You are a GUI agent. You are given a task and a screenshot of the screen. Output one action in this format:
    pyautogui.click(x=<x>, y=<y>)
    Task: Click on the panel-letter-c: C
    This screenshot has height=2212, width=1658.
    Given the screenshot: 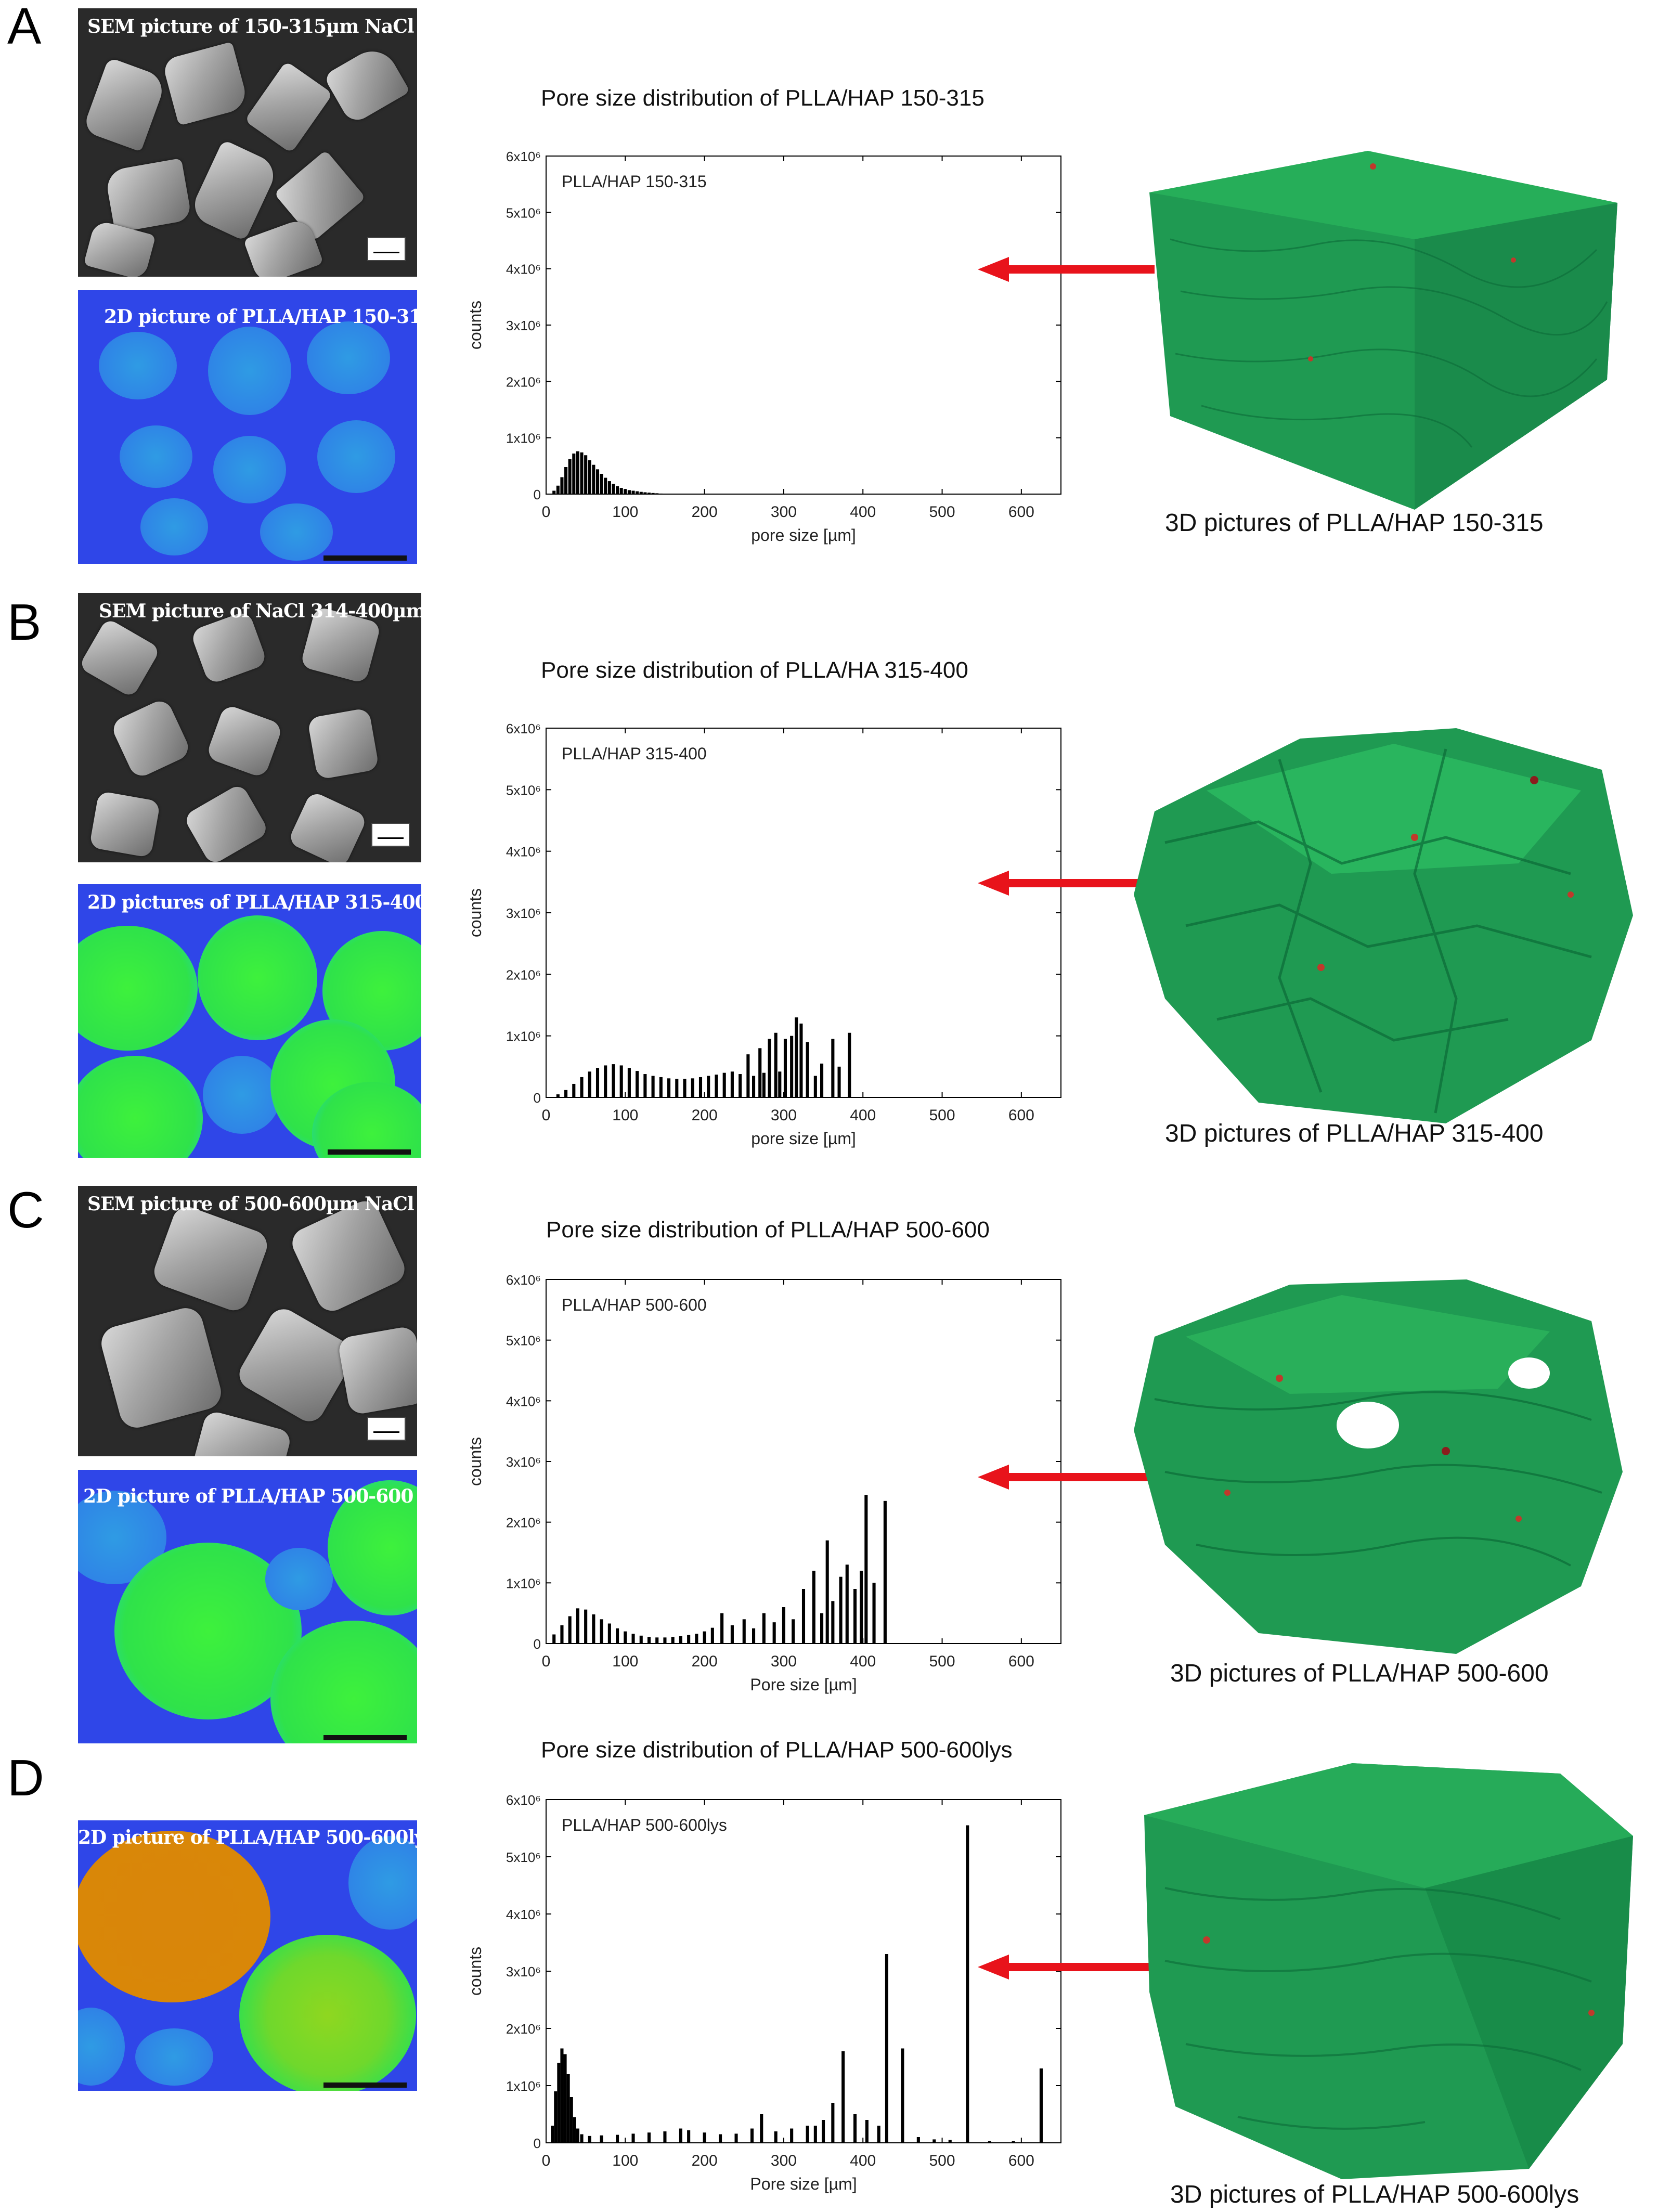 What is the action you would take?
    pyautogui.click(x=26, y=1209)
    